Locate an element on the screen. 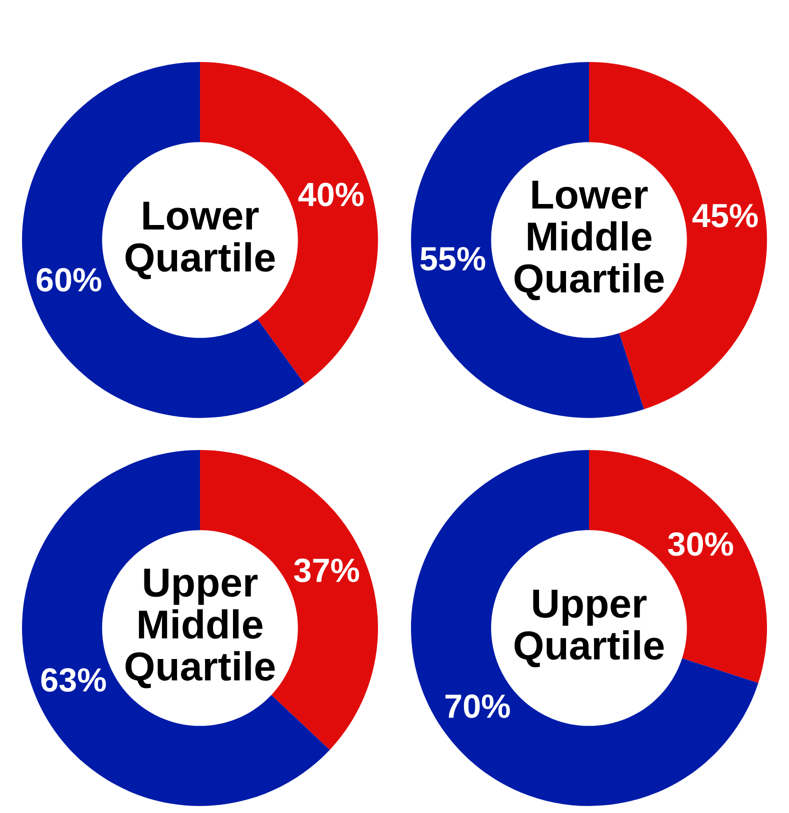 The image size is (789, 813). data-label: 55% is located at coordinates (453, 259).